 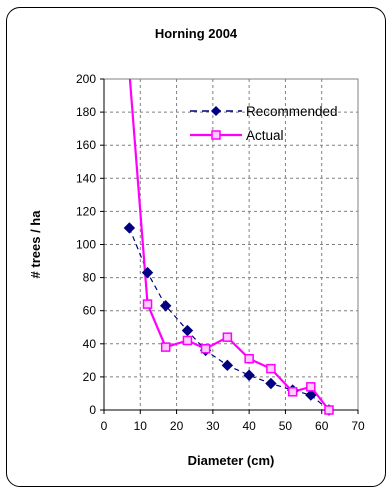 I want to click on chart-title: Horning 2004, so click(x=196, y=33).